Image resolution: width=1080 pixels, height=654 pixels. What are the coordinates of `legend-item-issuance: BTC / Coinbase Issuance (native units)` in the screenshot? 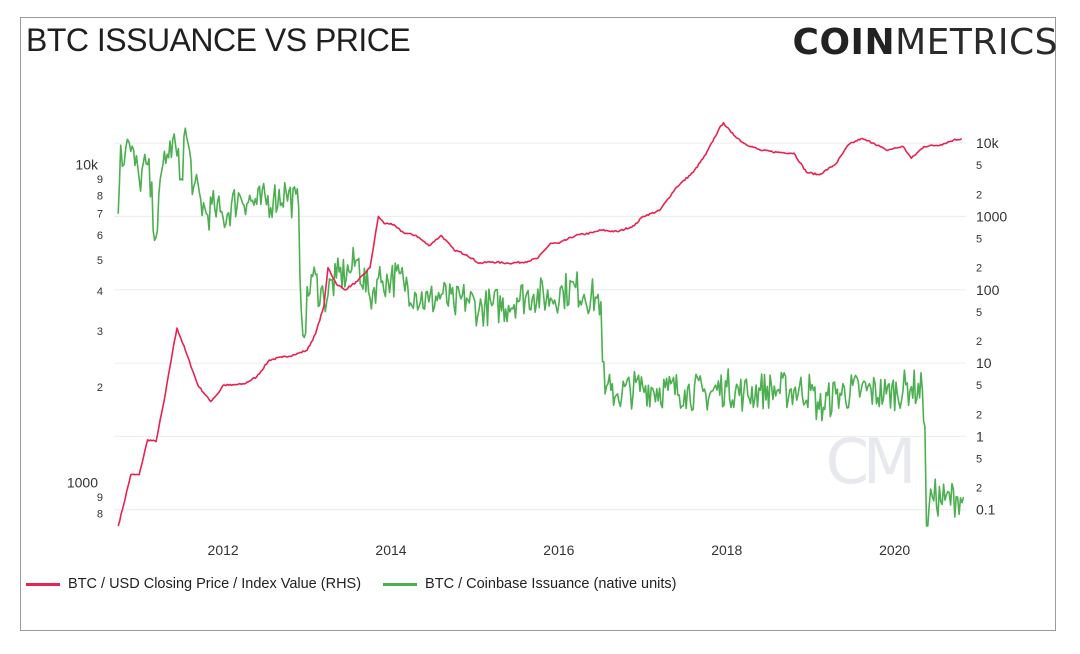 It's located at (530, 584).